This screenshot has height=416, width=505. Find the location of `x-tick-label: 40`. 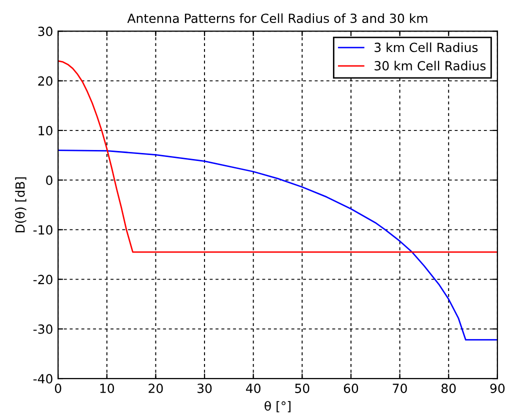

x-tick-label: 40 is located at coordinates (253, 389).